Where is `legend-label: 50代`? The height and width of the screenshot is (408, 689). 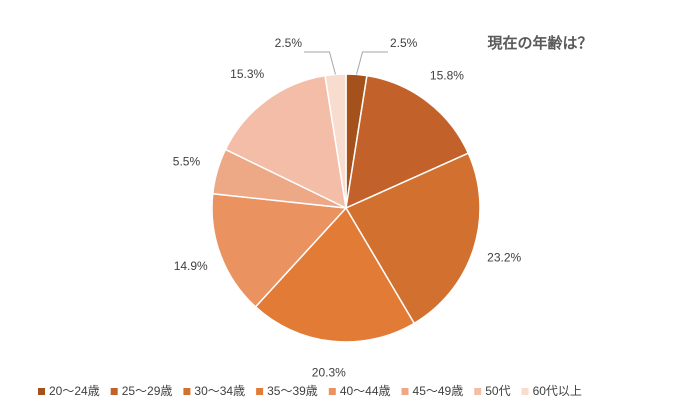 legend-label: 50代 is located at coordinates (497, 391).